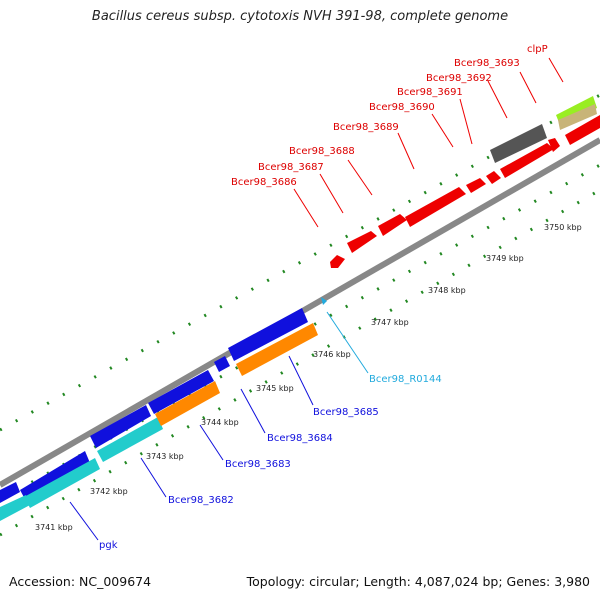  I want to click on tan-feature, so click(577, 117).